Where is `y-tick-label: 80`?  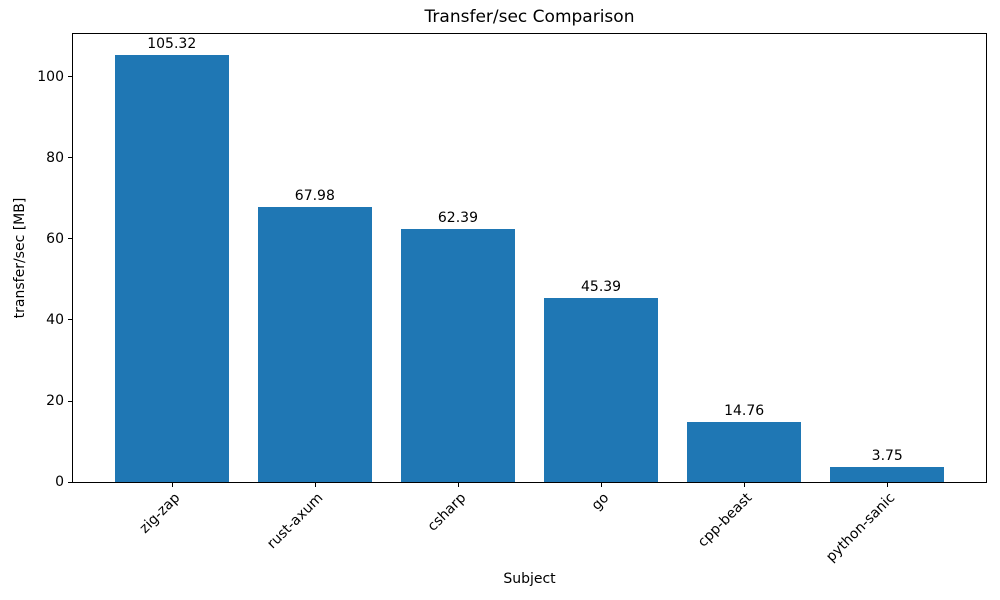
y-tick-label: 80 is located at coordinates (55, 157).